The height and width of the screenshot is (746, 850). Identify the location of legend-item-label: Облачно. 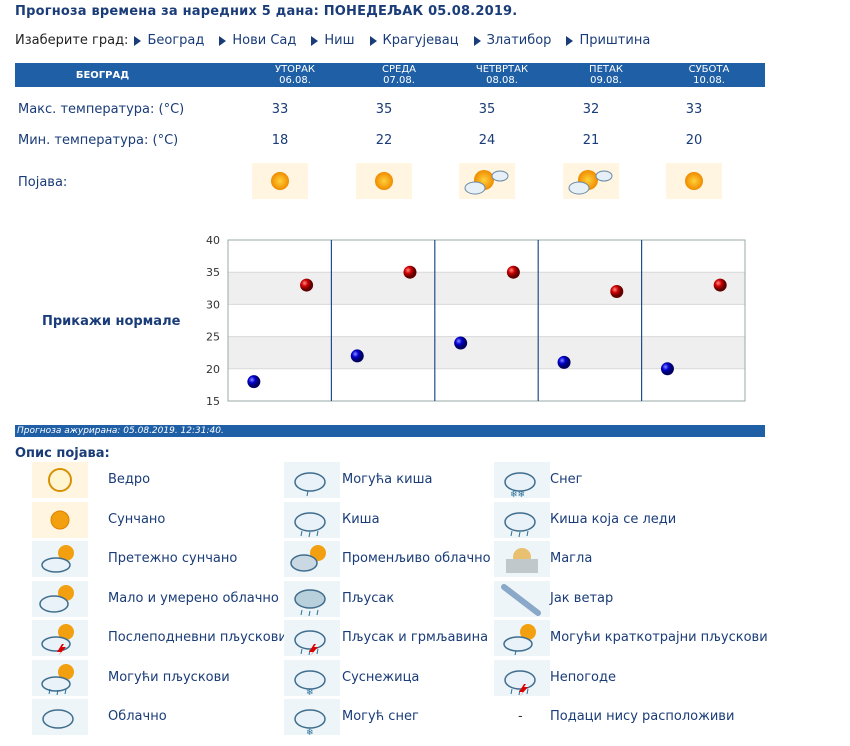
(137, 716).